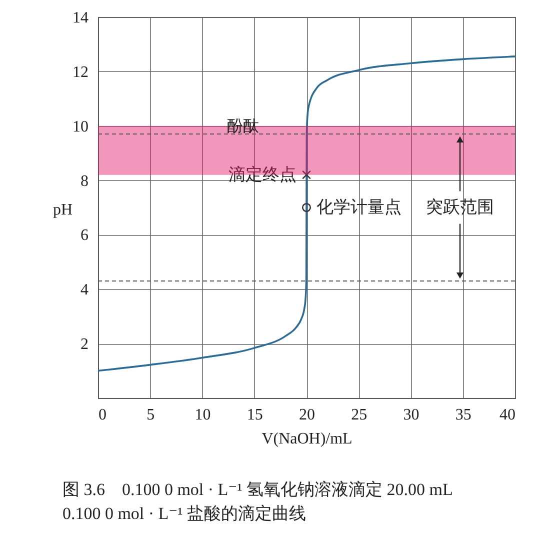 The image size is (534, 540). What do you see at coordinates (84, 290) in the screenshot?
I see `y-tick-label: 4` at bounding box center [84, 290].